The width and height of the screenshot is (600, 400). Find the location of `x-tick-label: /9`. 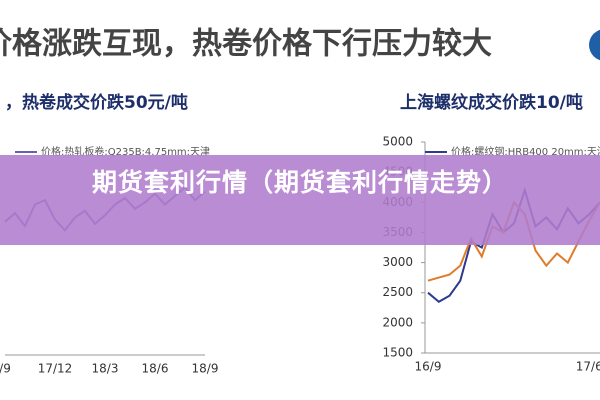

x-tick-label: /9 is located at coordinates (5, 369).